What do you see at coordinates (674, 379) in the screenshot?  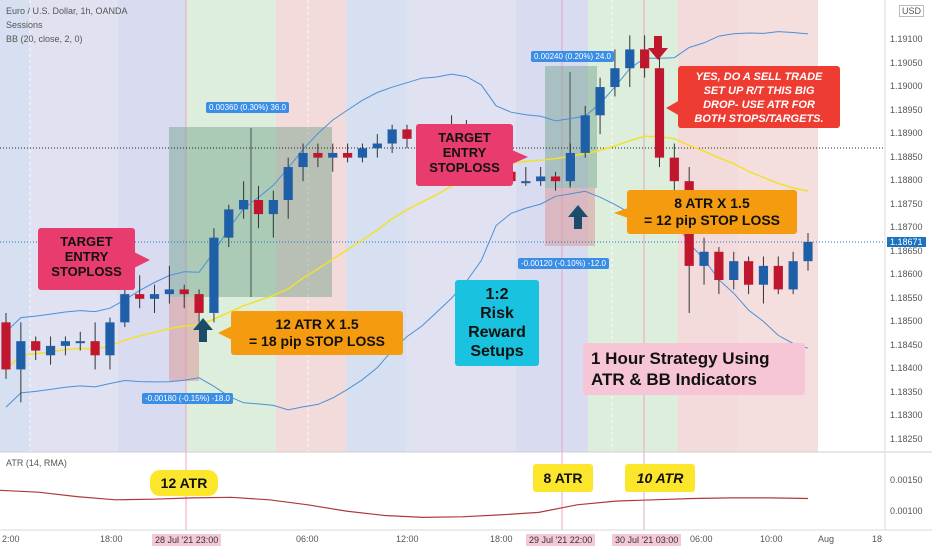 I see `note-line: ATR & BB Indicators` at bounding box center [674, 379].